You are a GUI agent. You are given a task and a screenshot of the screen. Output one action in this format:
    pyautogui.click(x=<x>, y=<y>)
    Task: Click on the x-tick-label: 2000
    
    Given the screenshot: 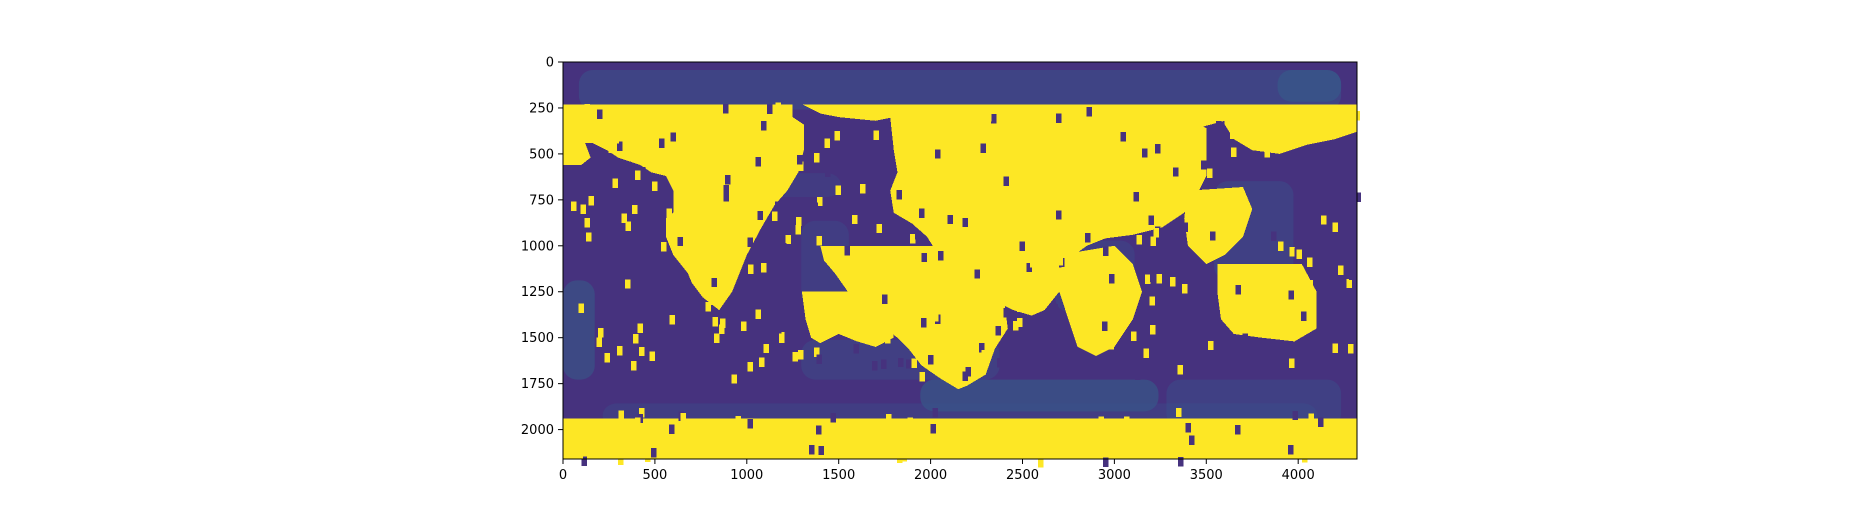 What is the action you would take?
    pyautogui.click(x=930, y=475)
    